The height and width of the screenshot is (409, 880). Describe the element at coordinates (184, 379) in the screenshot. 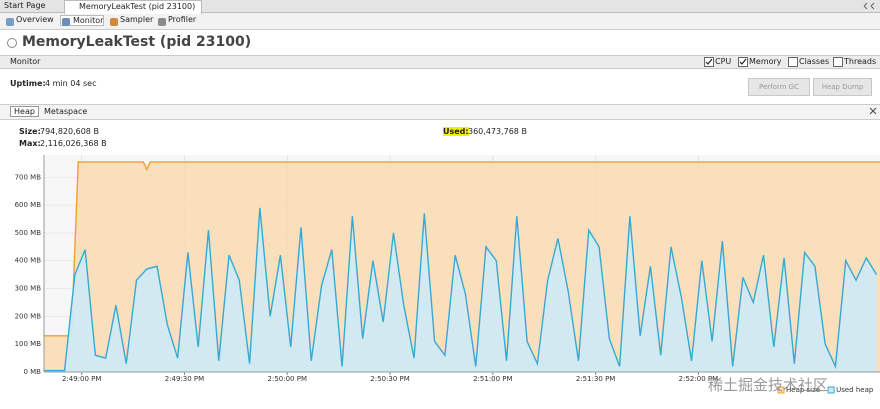

I see `x-tick-label: 2:49:30 PM` at that location.